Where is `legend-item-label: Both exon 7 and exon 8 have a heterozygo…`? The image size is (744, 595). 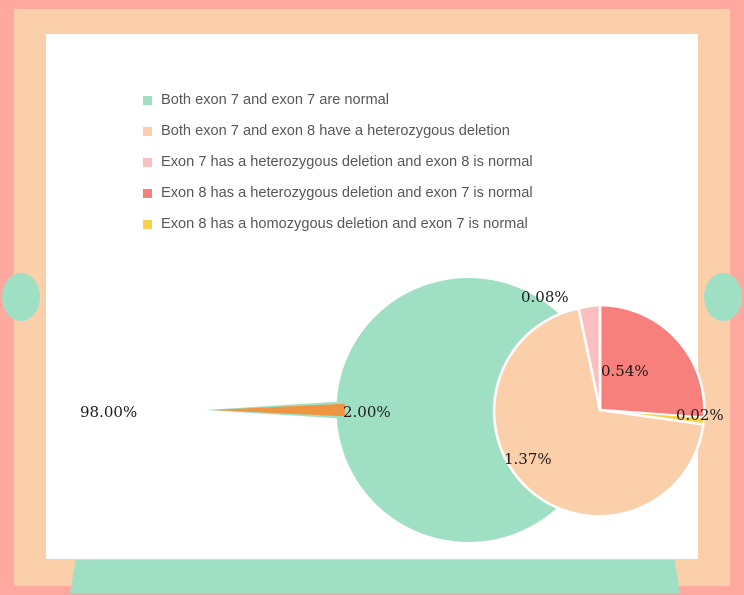
legend-item-label: Both exon 7 and exon 8 have a heterozygo… is located at coordinates (335, 131).